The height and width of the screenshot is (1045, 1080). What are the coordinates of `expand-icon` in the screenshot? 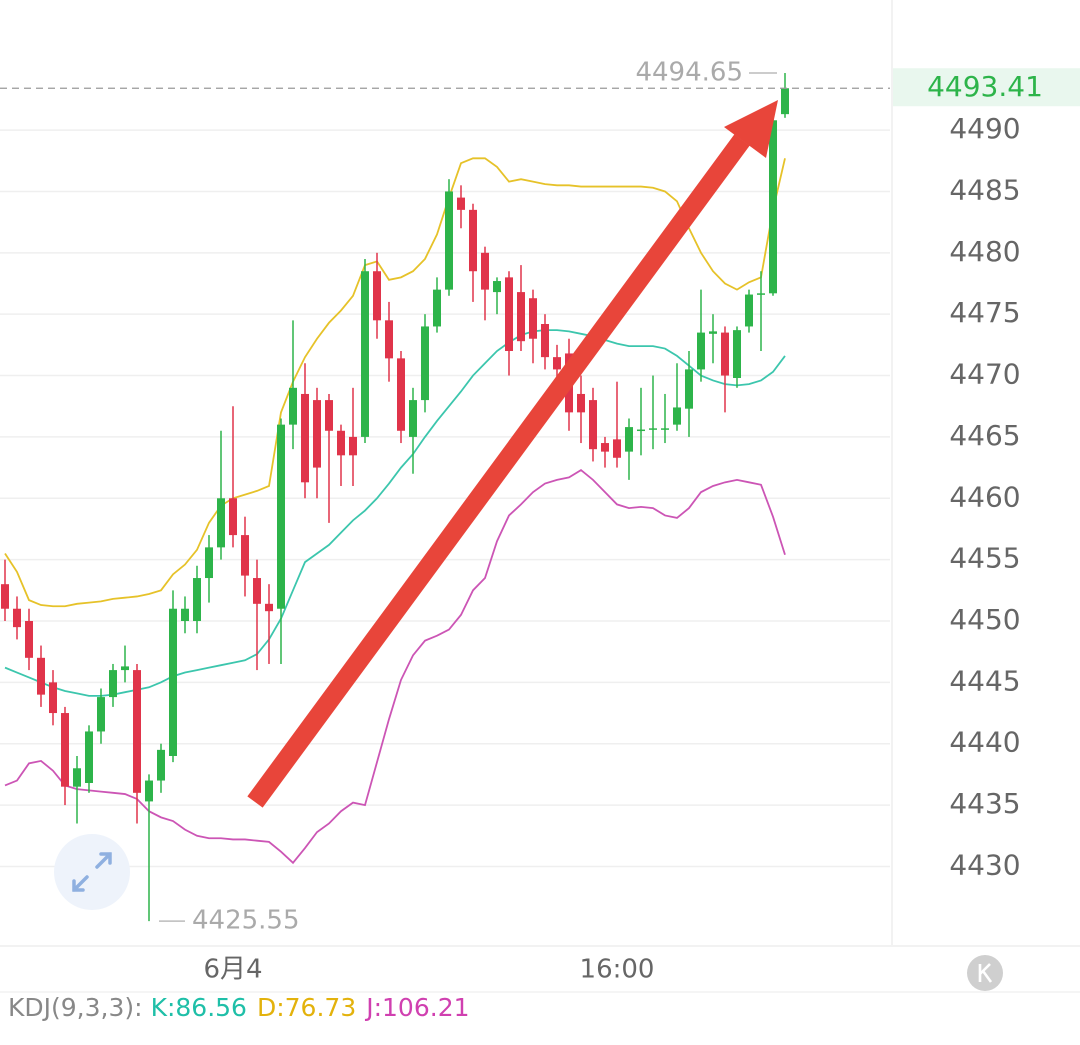 It's located at (92, 872).